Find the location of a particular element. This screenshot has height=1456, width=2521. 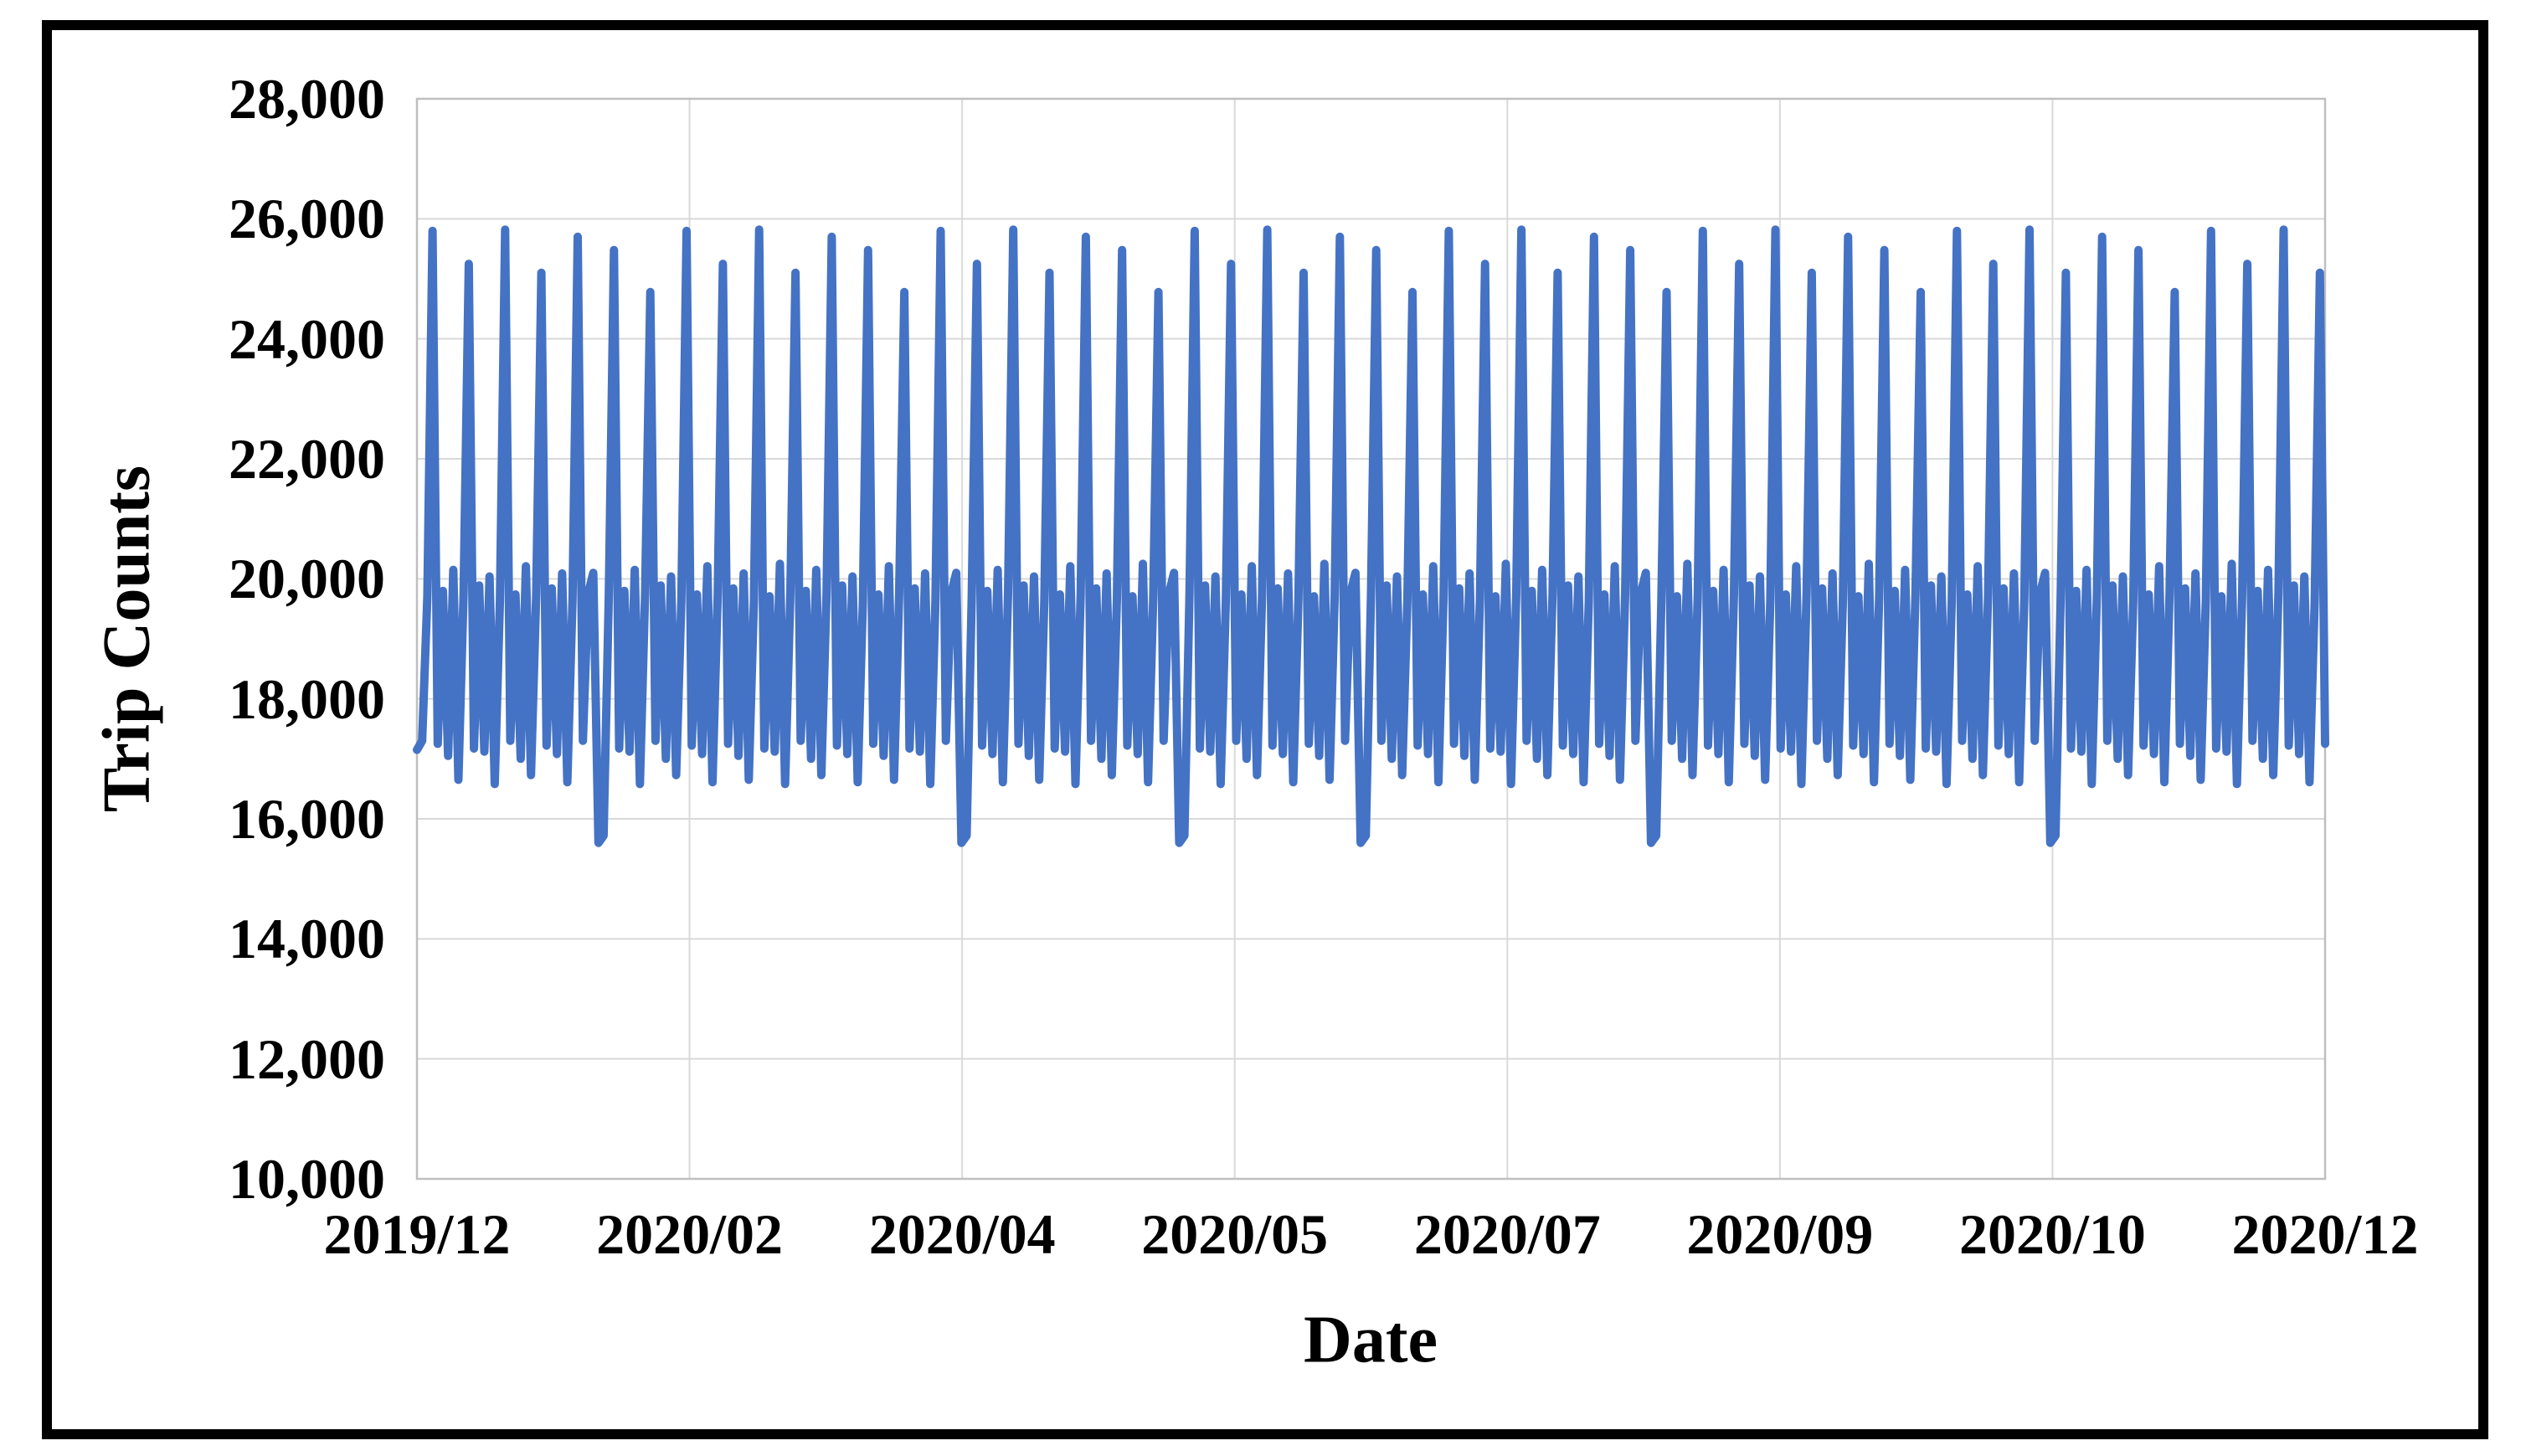

y-tick-label: 18,000 is located at coordinates (307, 698).